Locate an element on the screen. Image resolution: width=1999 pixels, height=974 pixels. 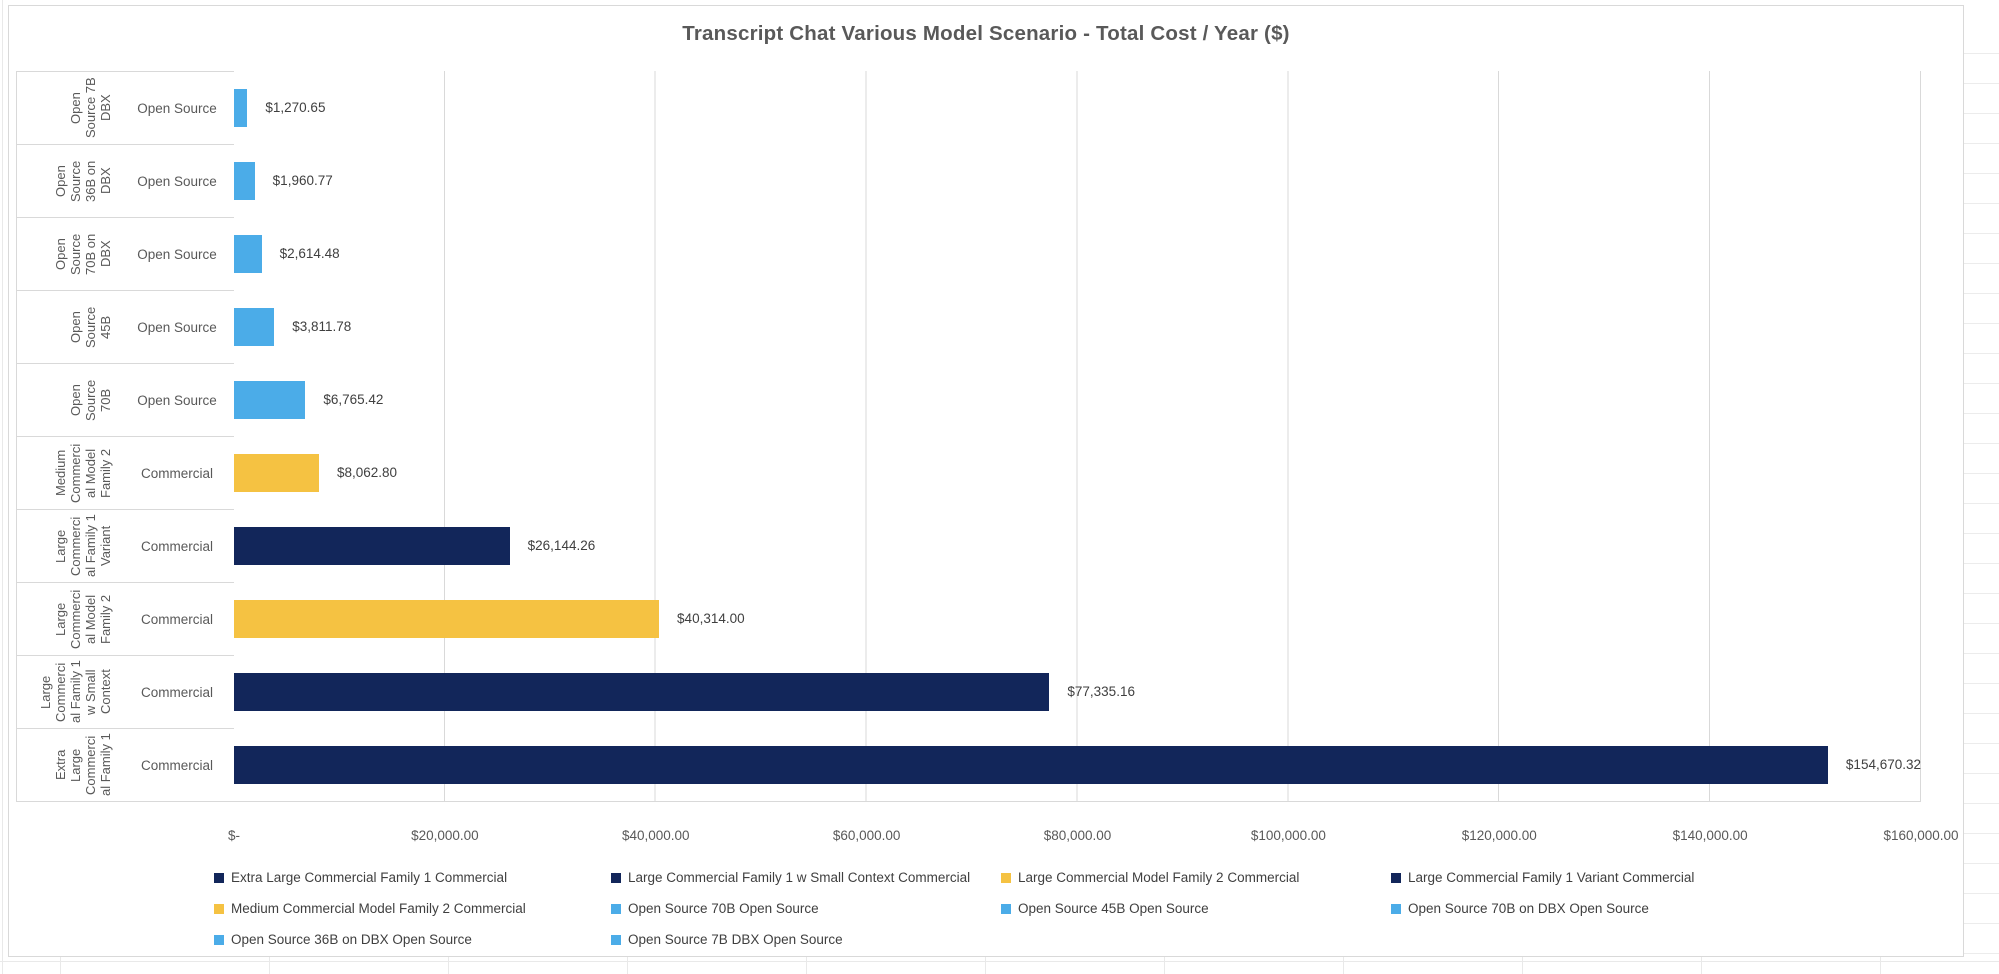
legend-label: Open Source 45B Open Source is located at coordinates (1113, 908).